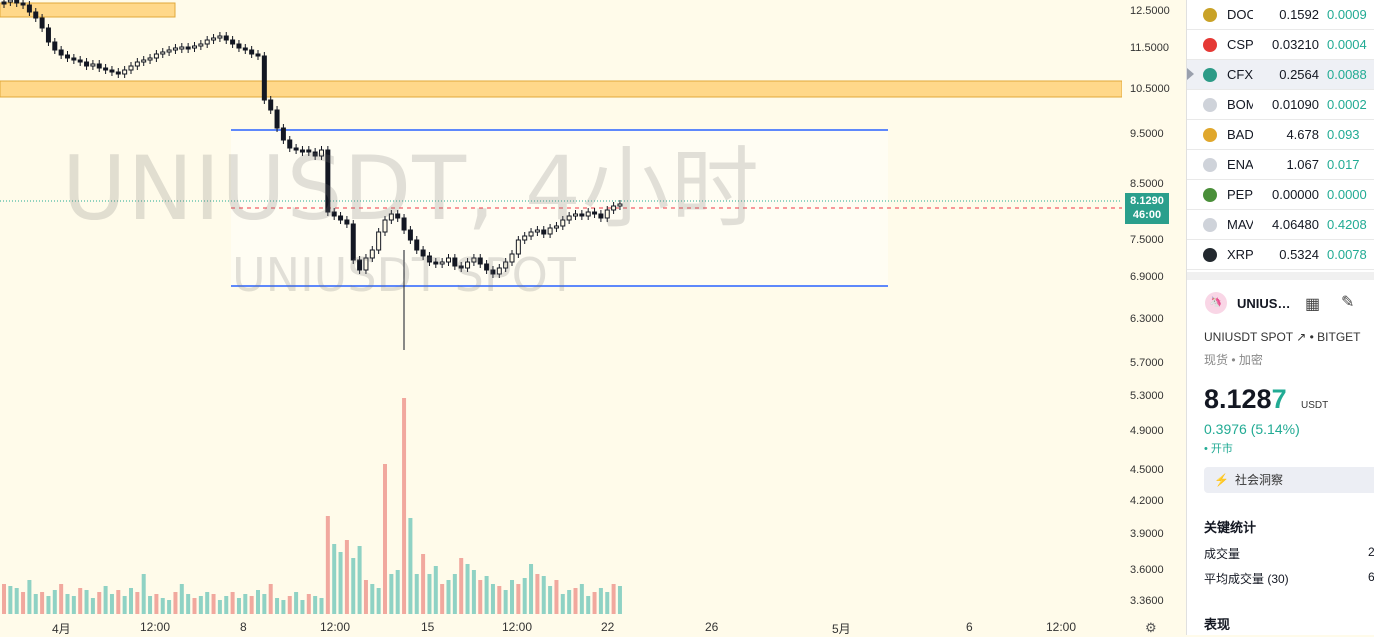 Image resolution: width=1374 pixels, height=637 pixels. I want to click on symbol-subtitle: UNIUSDT SPOT ↗ • BITGET, so click(1282, 337).